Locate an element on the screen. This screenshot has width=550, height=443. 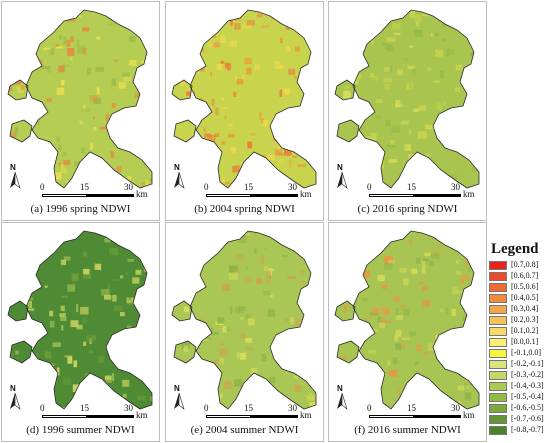
legend-item: [-0.1,0.0] is located at coordinates (519, 353).